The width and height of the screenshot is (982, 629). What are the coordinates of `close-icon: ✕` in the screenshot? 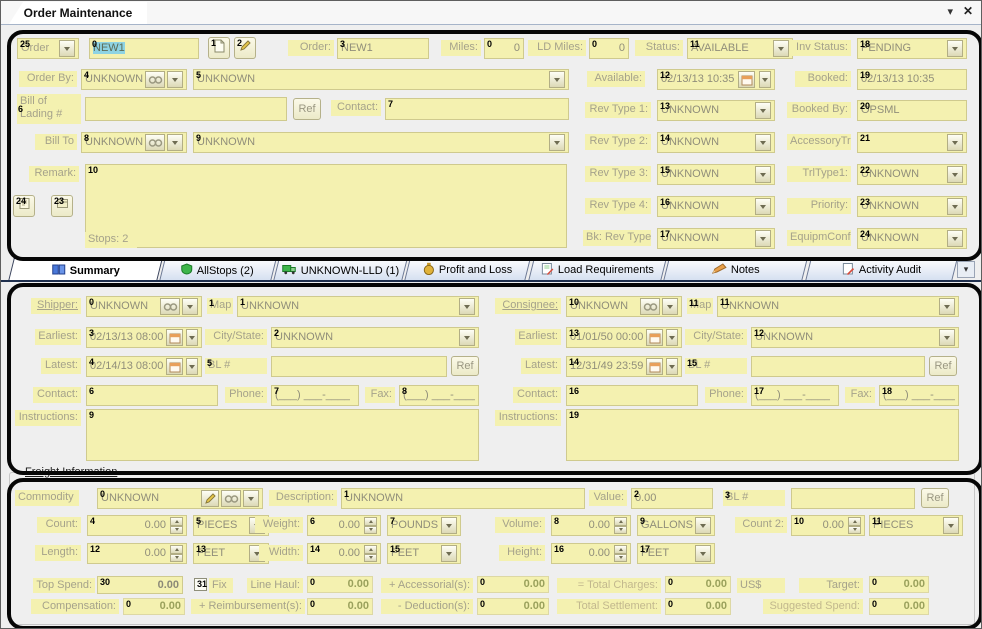 It's located at (967, 11).